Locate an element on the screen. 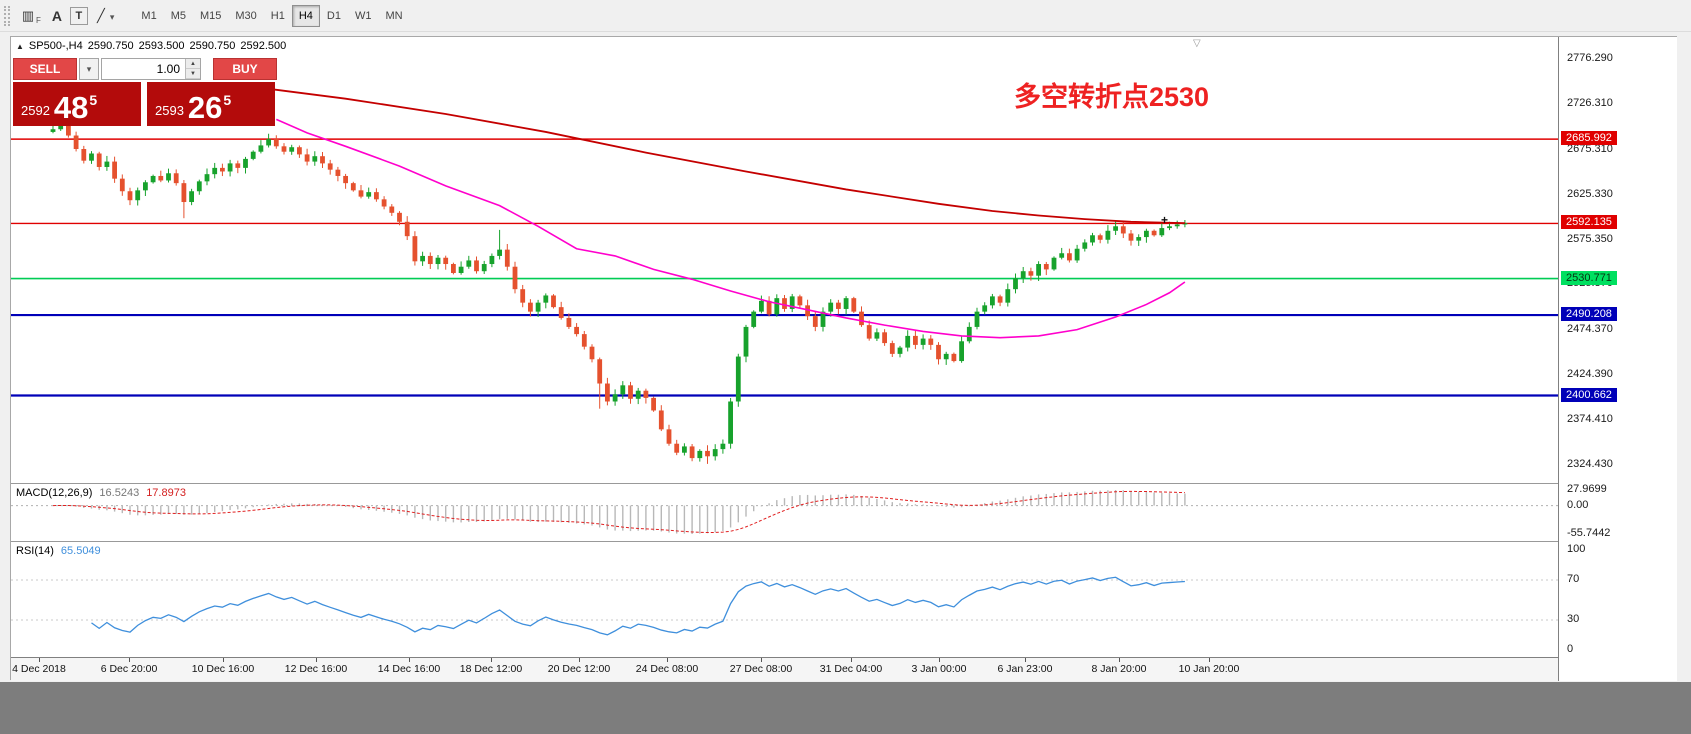 The width and height of the screenshot is (1691, 734). macd-pane: MACD(12,26,9) 16.5243 17.8973 is located at coordinates (784, 512).